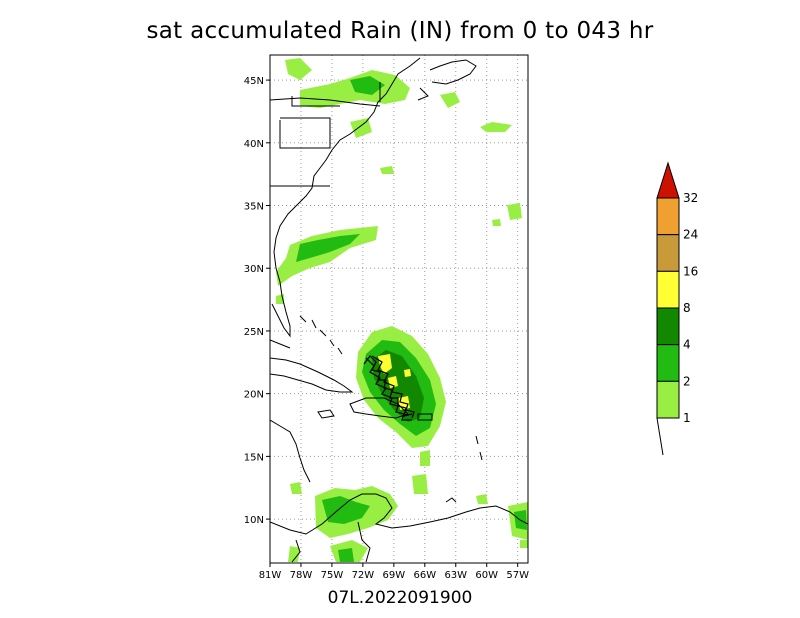  I want to click on coastline-south-america, so click(399, 514).